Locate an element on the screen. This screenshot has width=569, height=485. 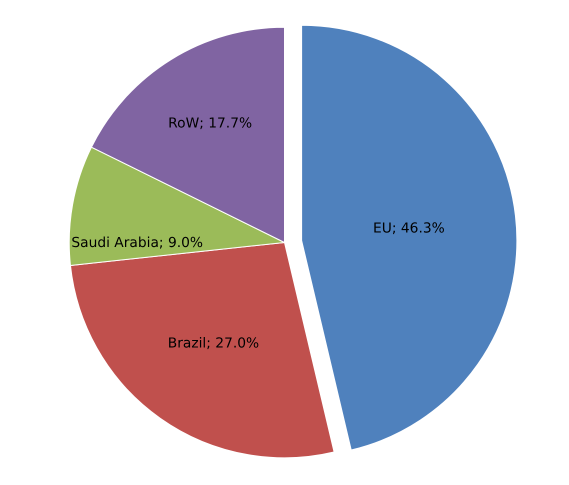
slice-label: Brazil; 27.0% is located at coordinates (214, 344).